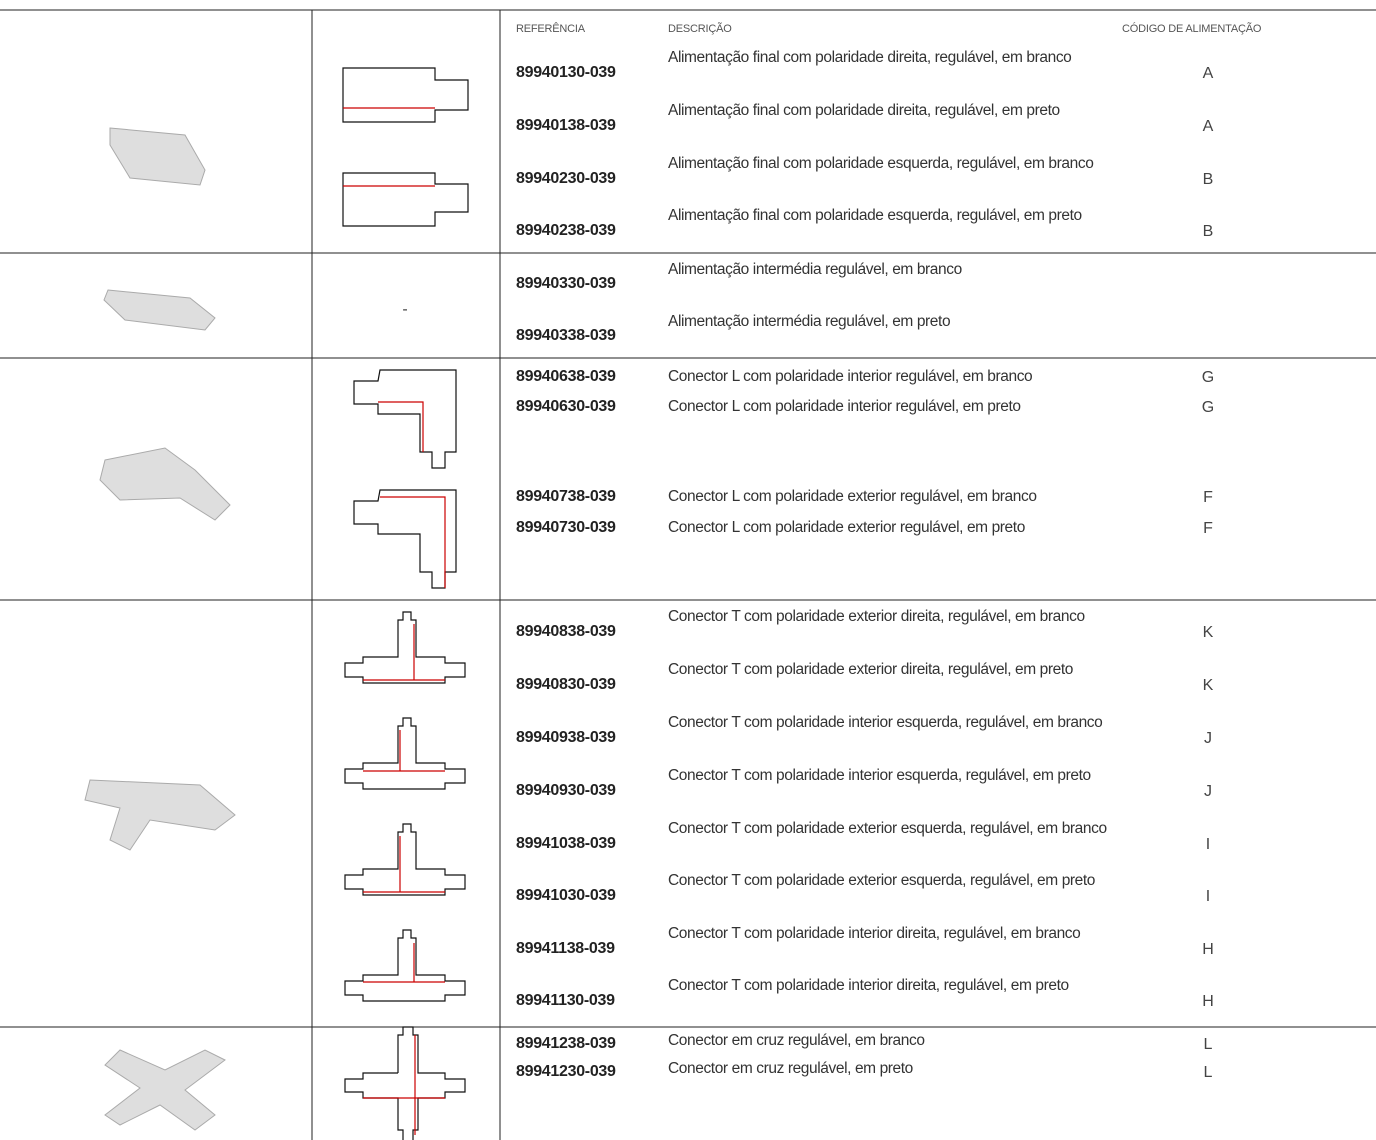 The image size is (1376, 1140). What do you see at coordinates (565, 1000) in the screenshot?
I see `reference: 89941130-039` at bounding box center [565, 1000].